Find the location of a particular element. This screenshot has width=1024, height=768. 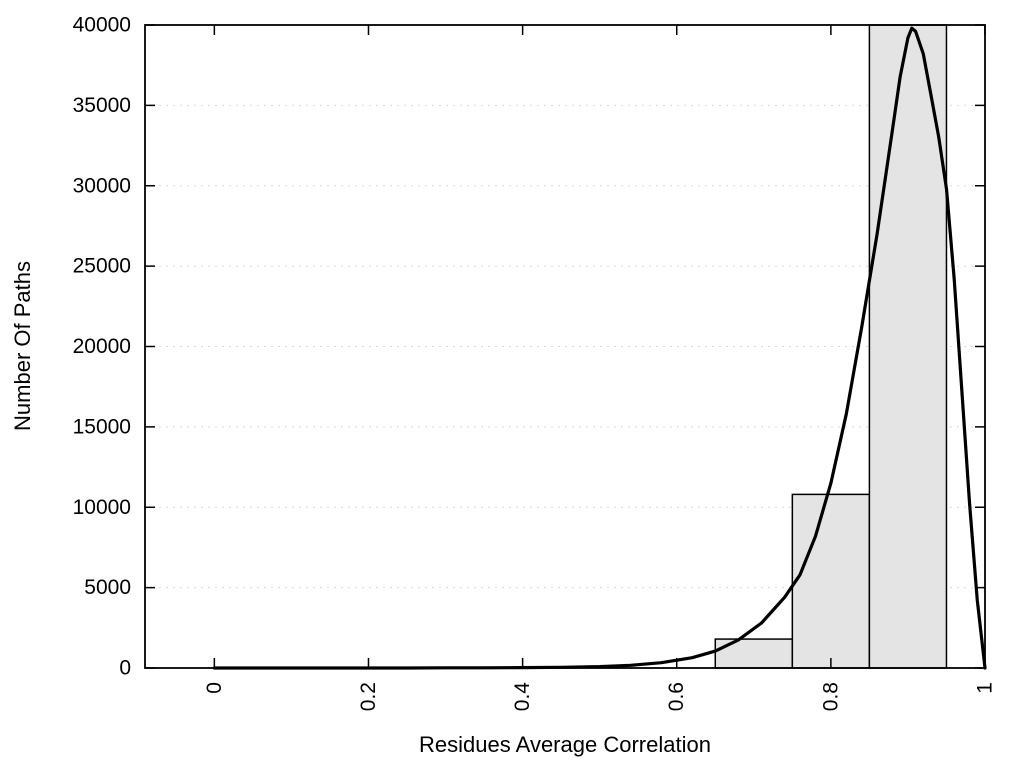

x-tick-label: 0.8 is located at coordinates (830, 696).